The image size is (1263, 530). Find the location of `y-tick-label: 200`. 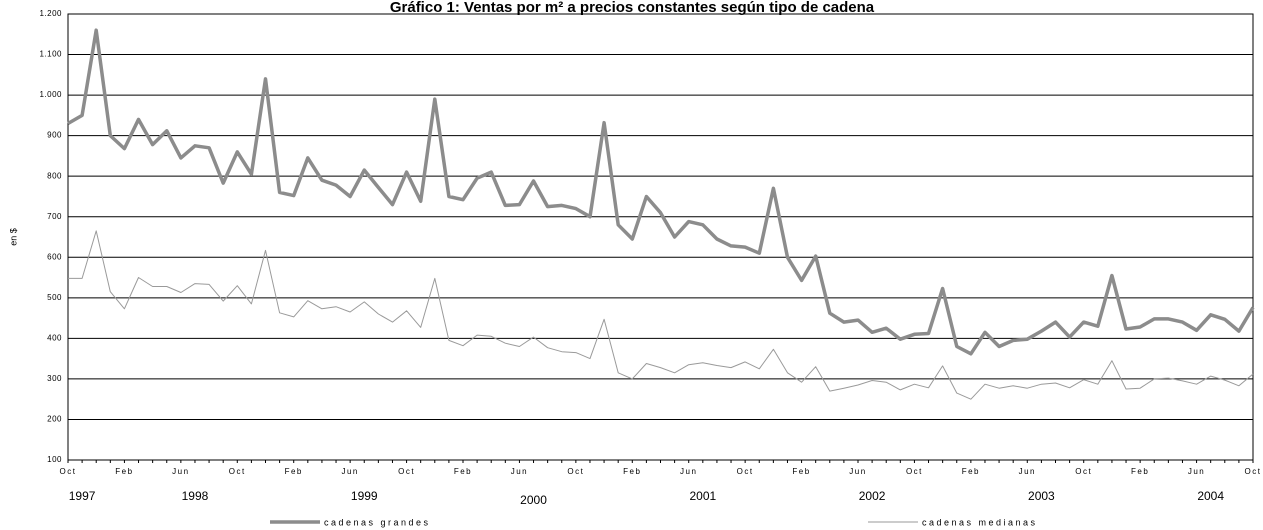

y-tick-label: 200 is located at coordinates (54, 419).